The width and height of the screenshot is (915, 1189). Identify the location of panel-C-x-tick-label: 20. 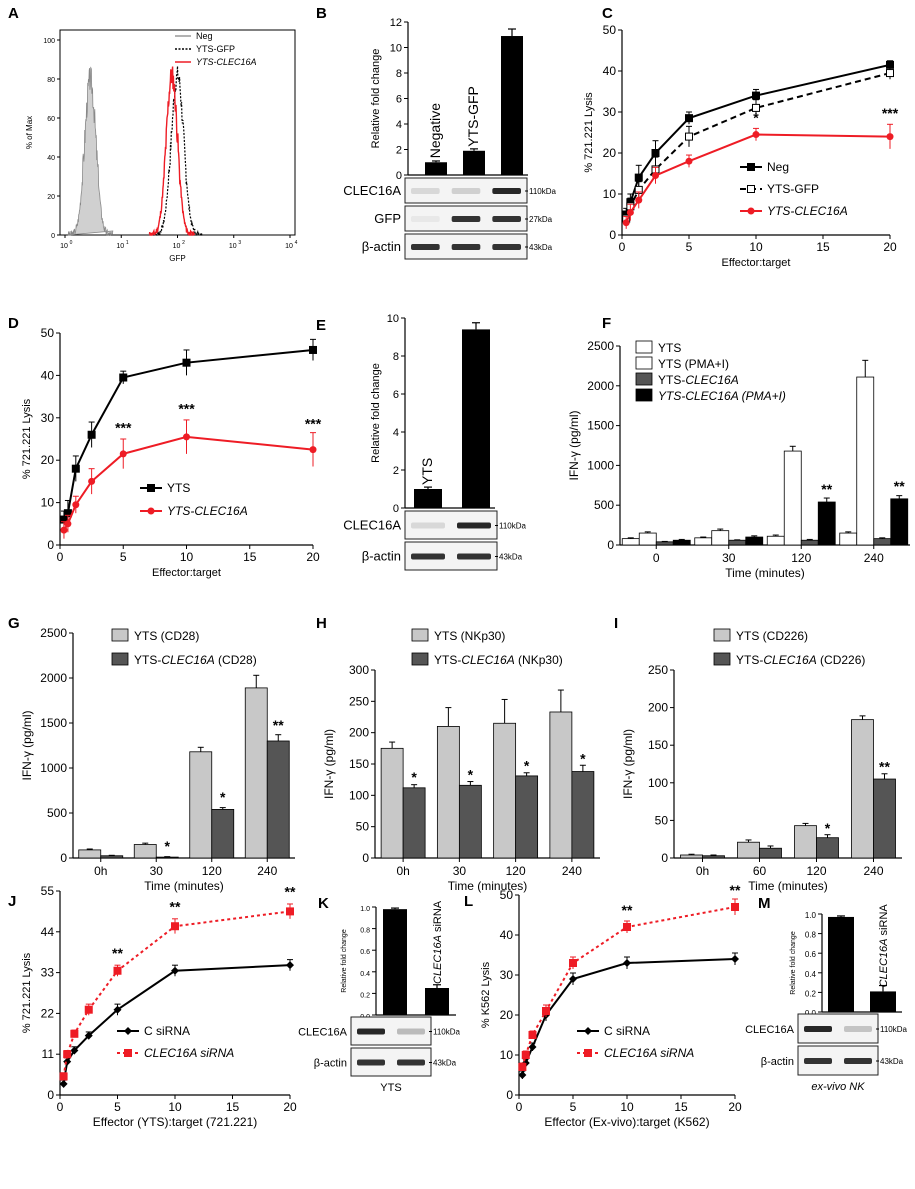
(890, 247).